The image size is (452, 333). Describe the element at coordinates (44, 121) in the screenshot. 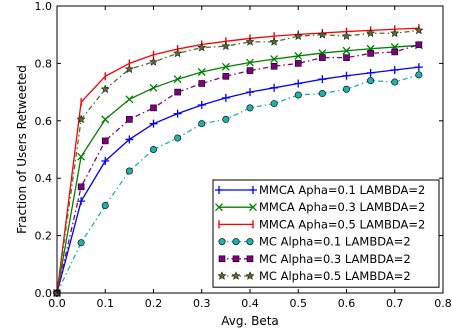

I see `y-tick-label: 0.6` at that location.